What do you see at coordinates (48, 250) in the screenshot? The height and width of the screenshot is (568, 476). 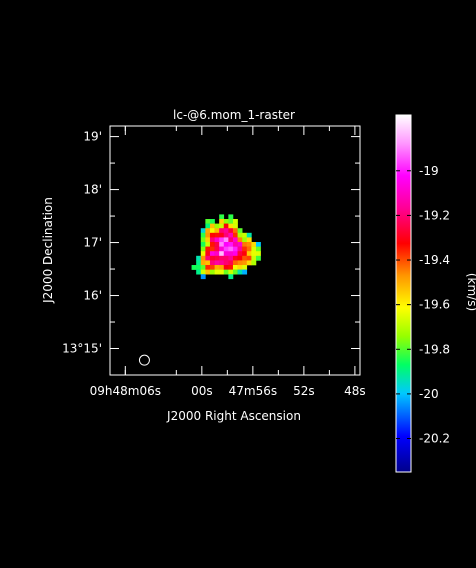 I see `y-axis-label: J2000 Declination` at bounding box center [48, 250].